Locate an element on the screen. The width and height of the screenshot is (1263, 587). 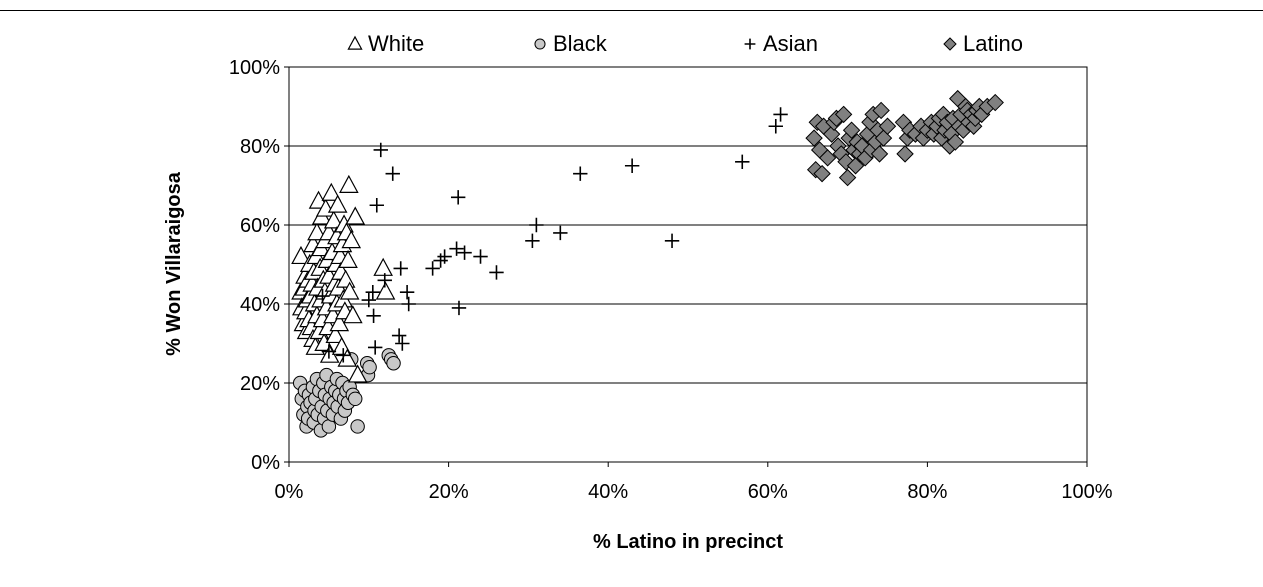
y-tick-label: 80% is located at coordinates (260, 147).